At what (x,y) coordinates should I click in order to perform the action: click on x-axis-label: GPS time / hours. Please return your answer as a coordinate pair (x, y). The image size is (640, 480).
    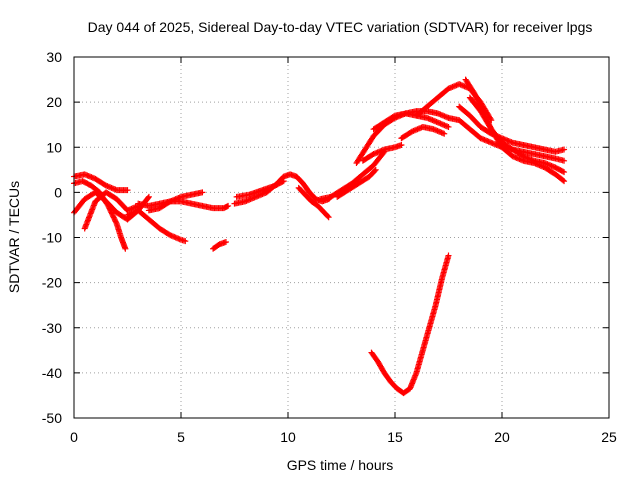
    Looking at the image, I should click on (340, 465).